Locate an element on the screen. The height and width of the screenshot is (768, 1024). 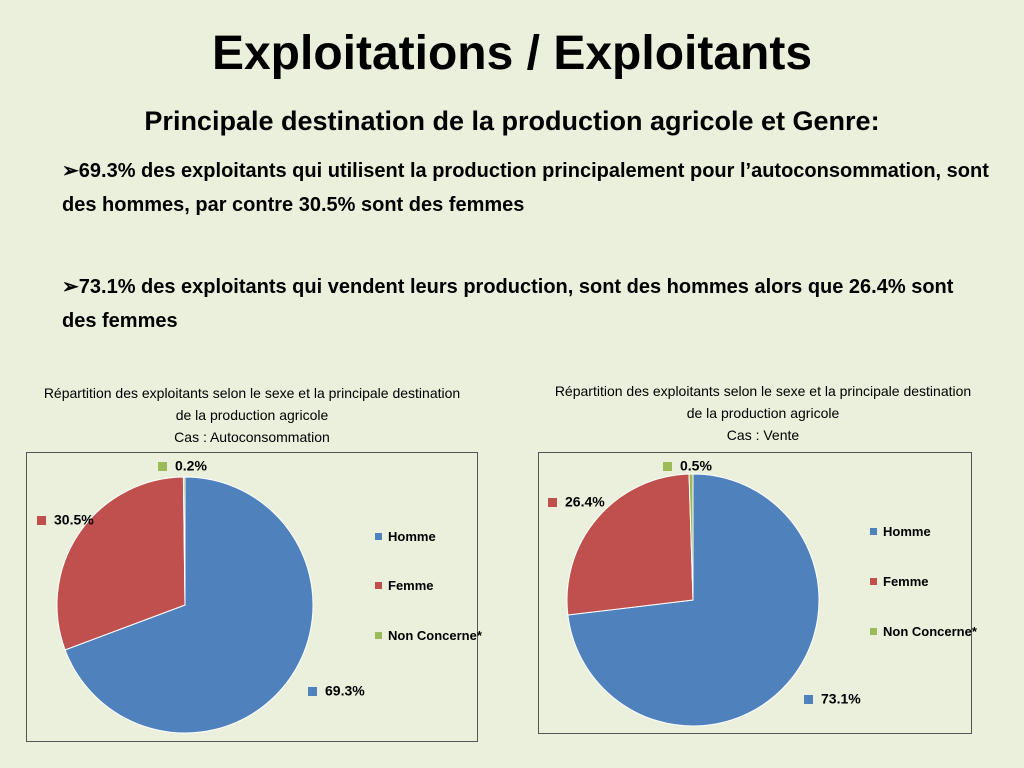
chart-subtitle: Cas : Vente is located at coordinates (763, 435).